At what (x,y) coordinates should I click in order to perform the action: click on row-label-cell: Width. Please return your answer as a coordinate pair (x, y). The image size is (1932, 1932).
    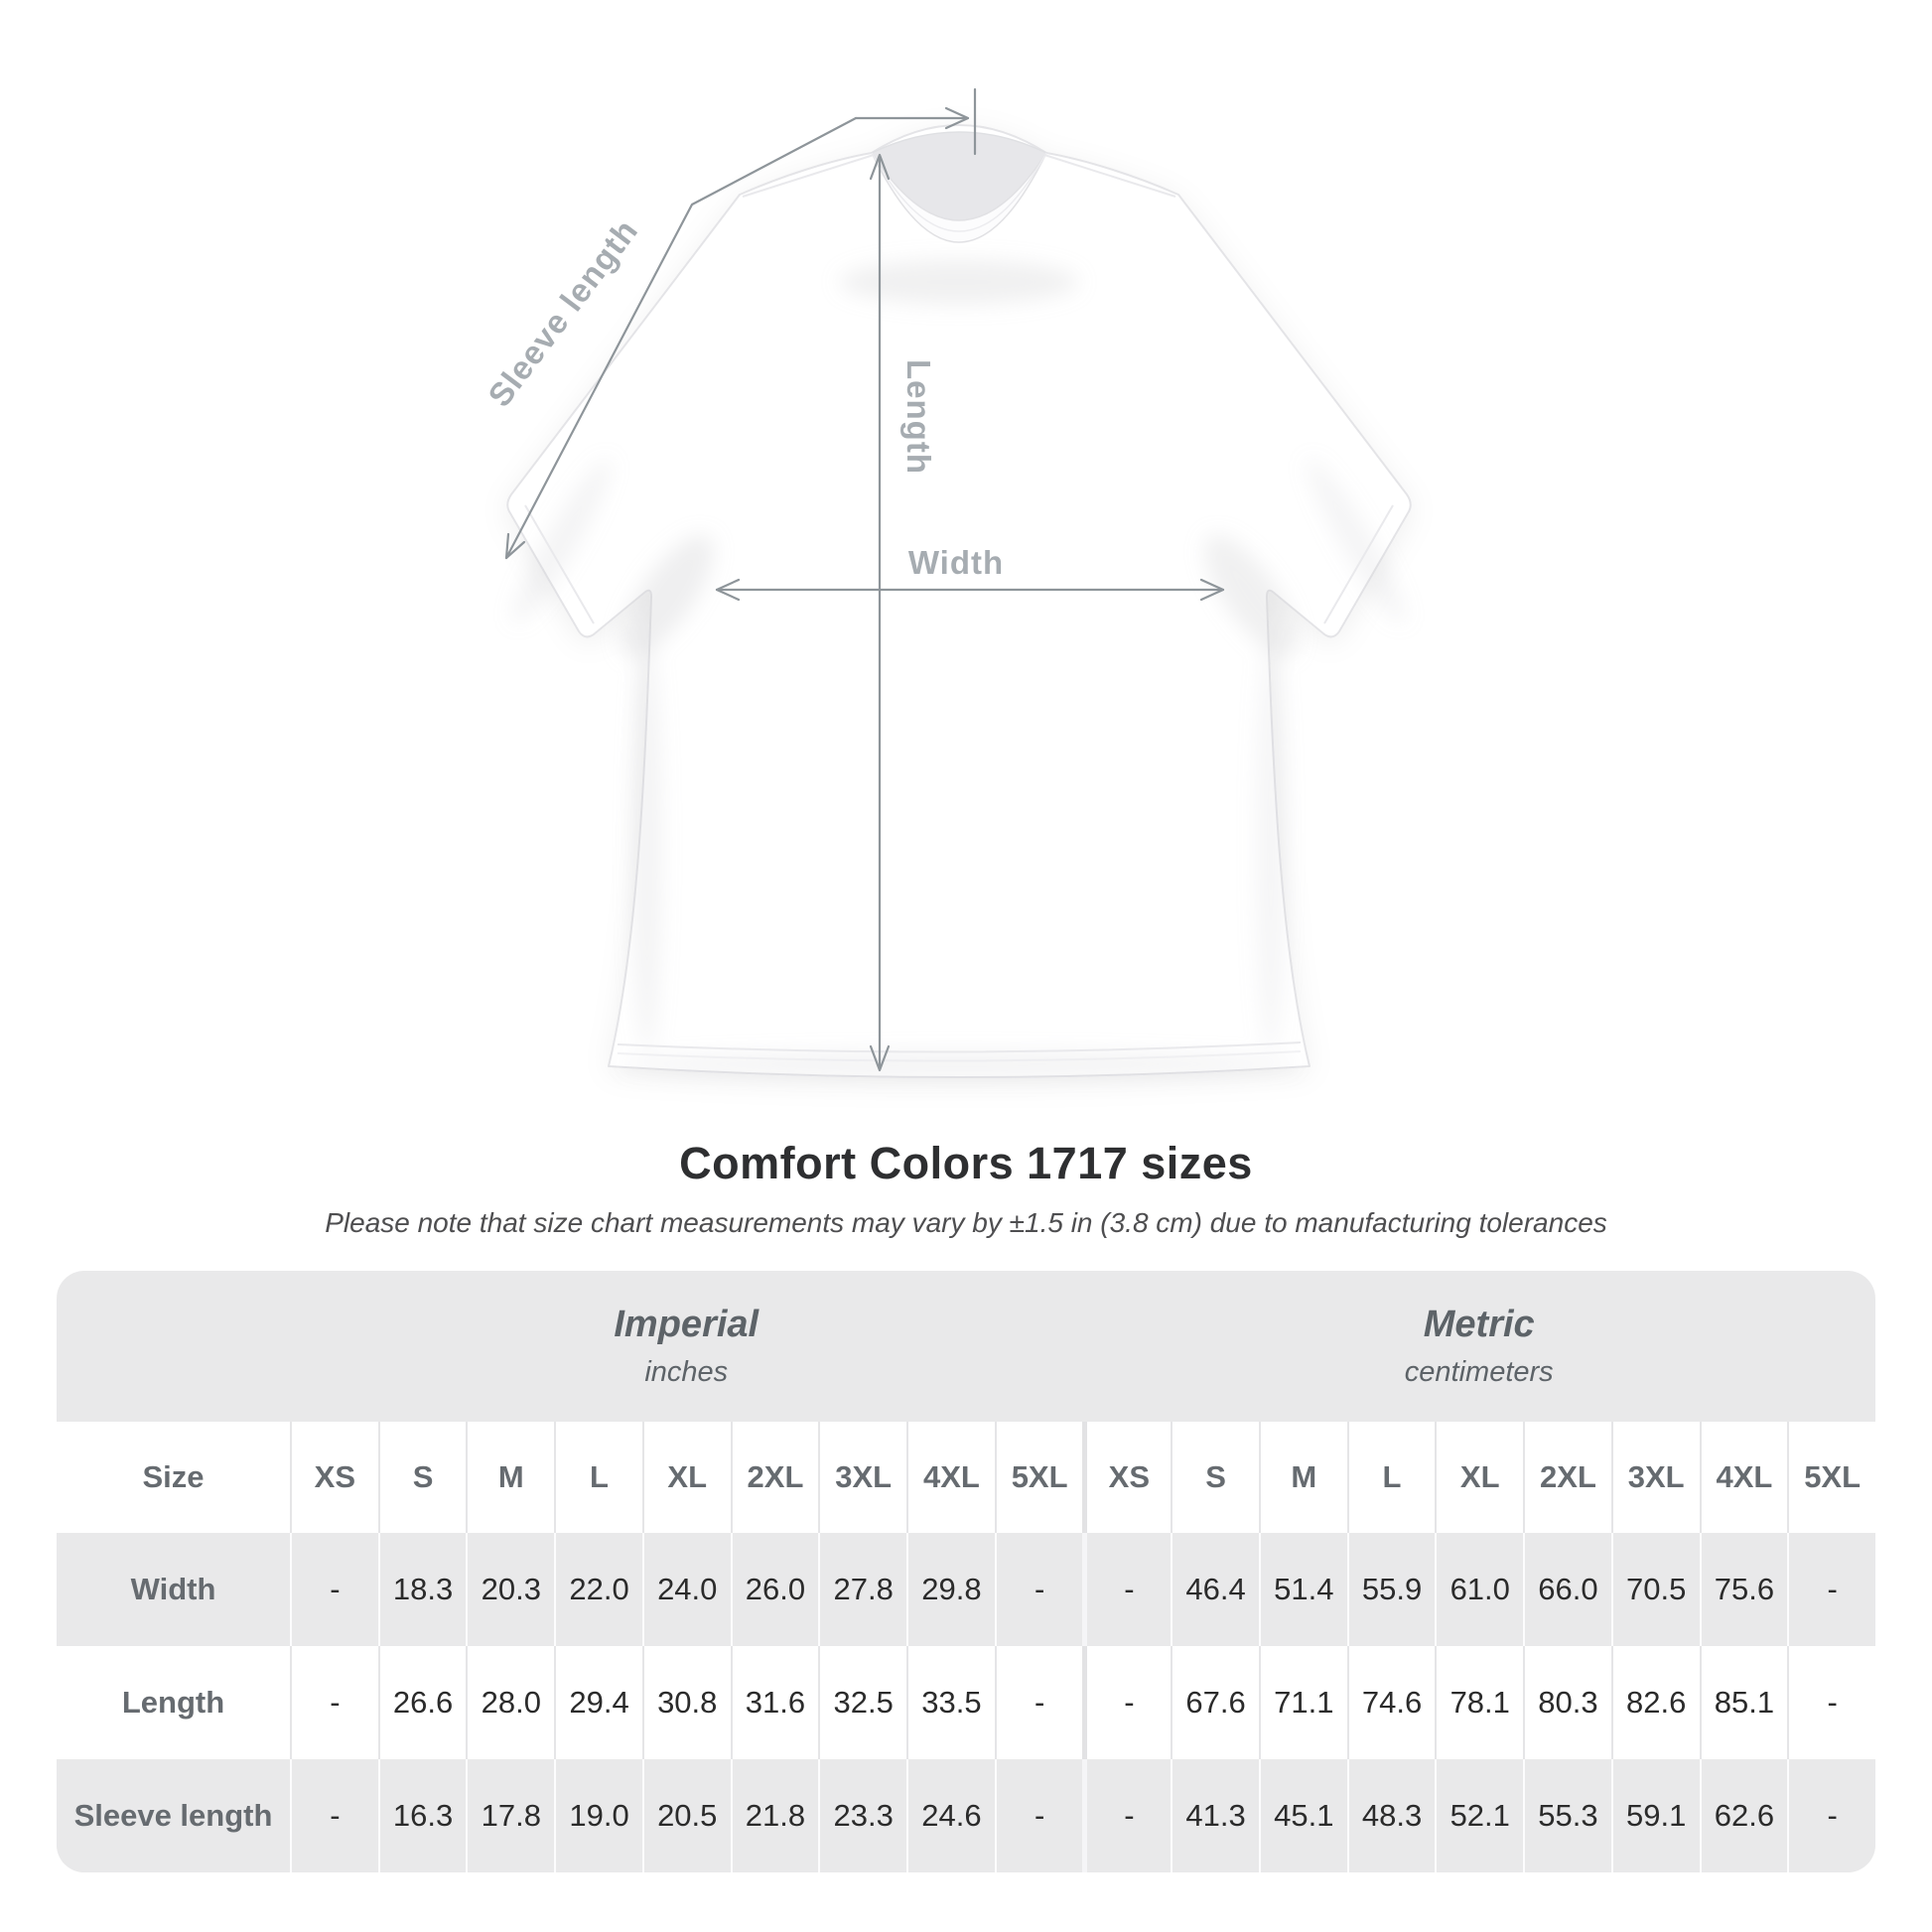
    Looking at the image, I should click on (173, 1589).